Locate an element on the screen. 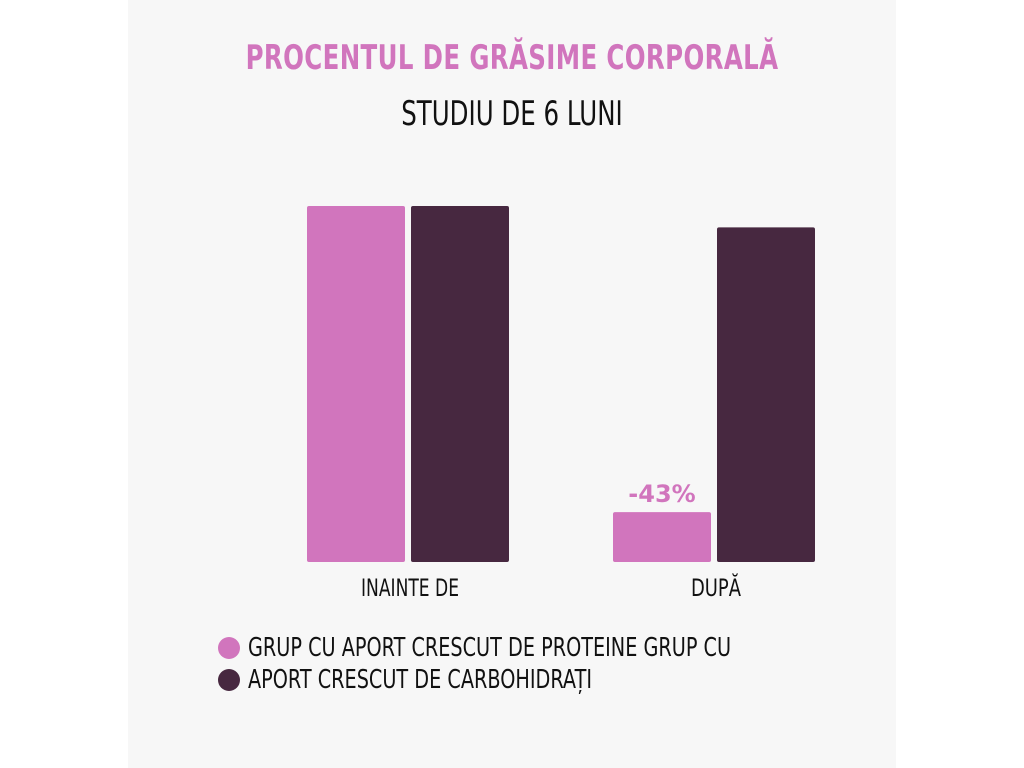 Image resolution: width=1024 pixels, height=768 pixels. legend-swatch-carbs is located at coordinates (229, 680).